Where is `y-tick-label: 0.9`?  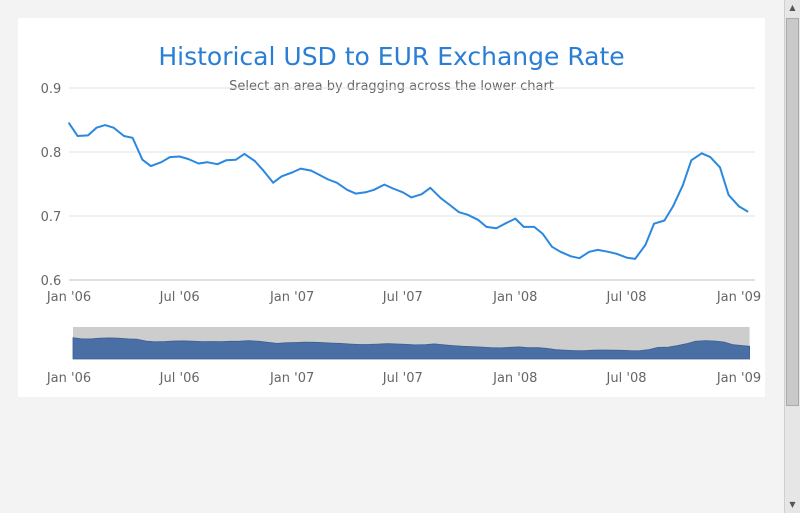
y-tick-label: 0.9 is located at coordinates (51, 89).